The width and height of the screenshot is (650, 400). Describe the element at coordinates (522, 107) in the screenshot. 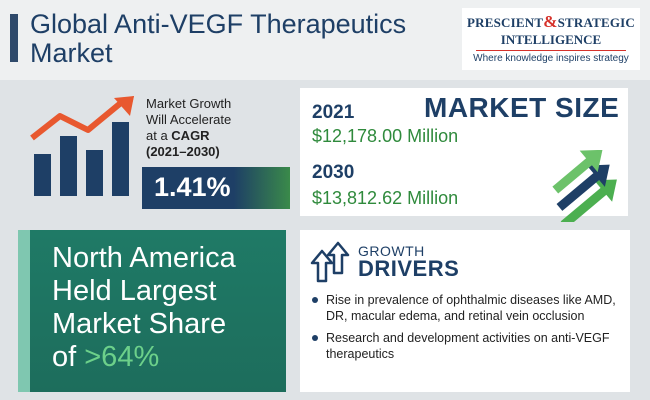

I see `market-size-title: MARKET SIZE` at that location.